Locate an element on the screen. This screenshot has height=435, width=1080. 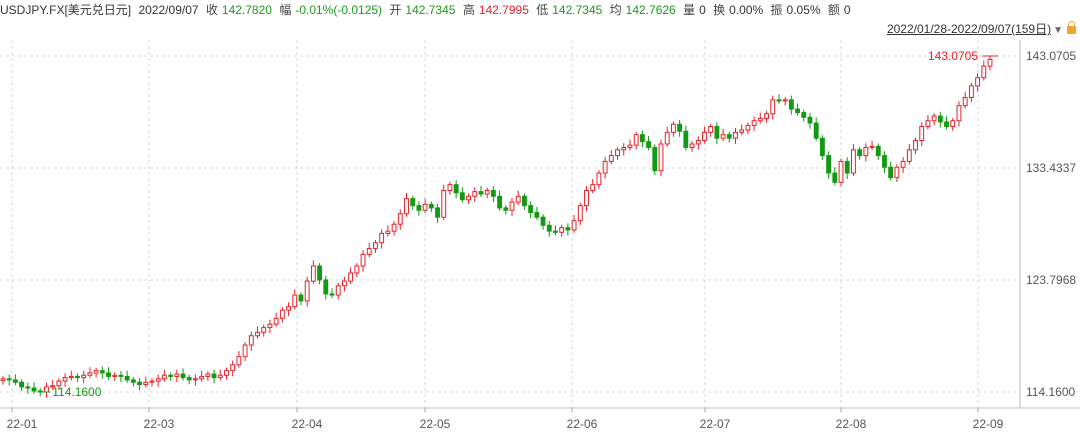
change-label: 幅 is located at coordinates (285, 10).